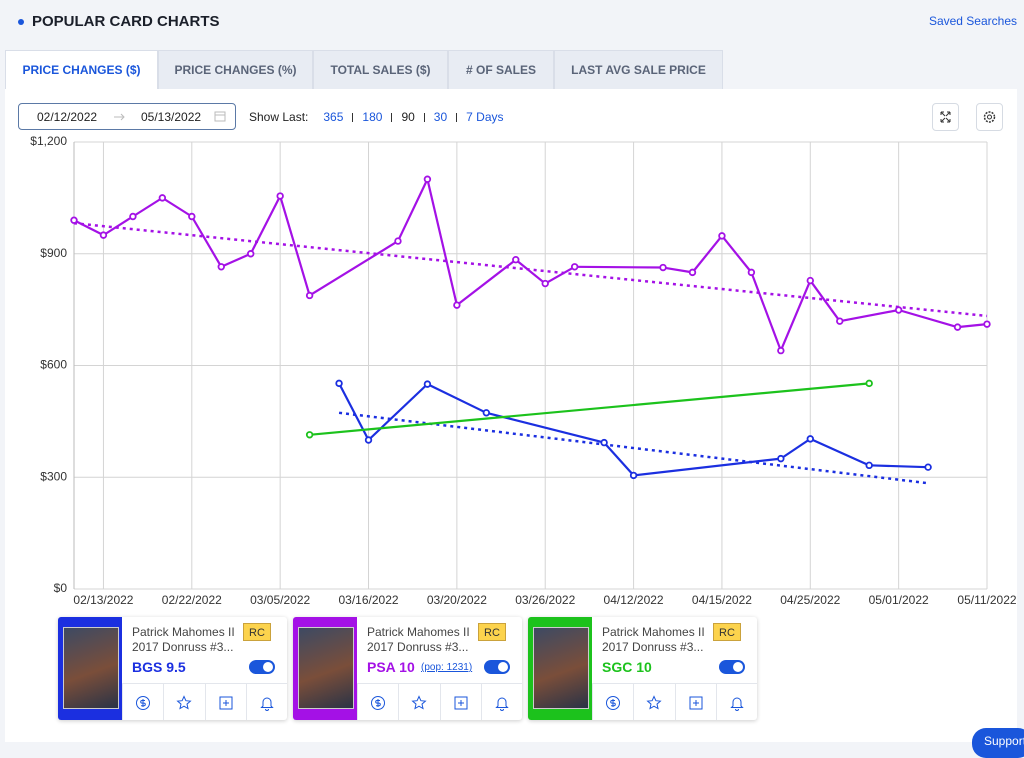 The height and width of the screenshot is (758, 1024). I want to click on arrow-icon, so click(119, 117).